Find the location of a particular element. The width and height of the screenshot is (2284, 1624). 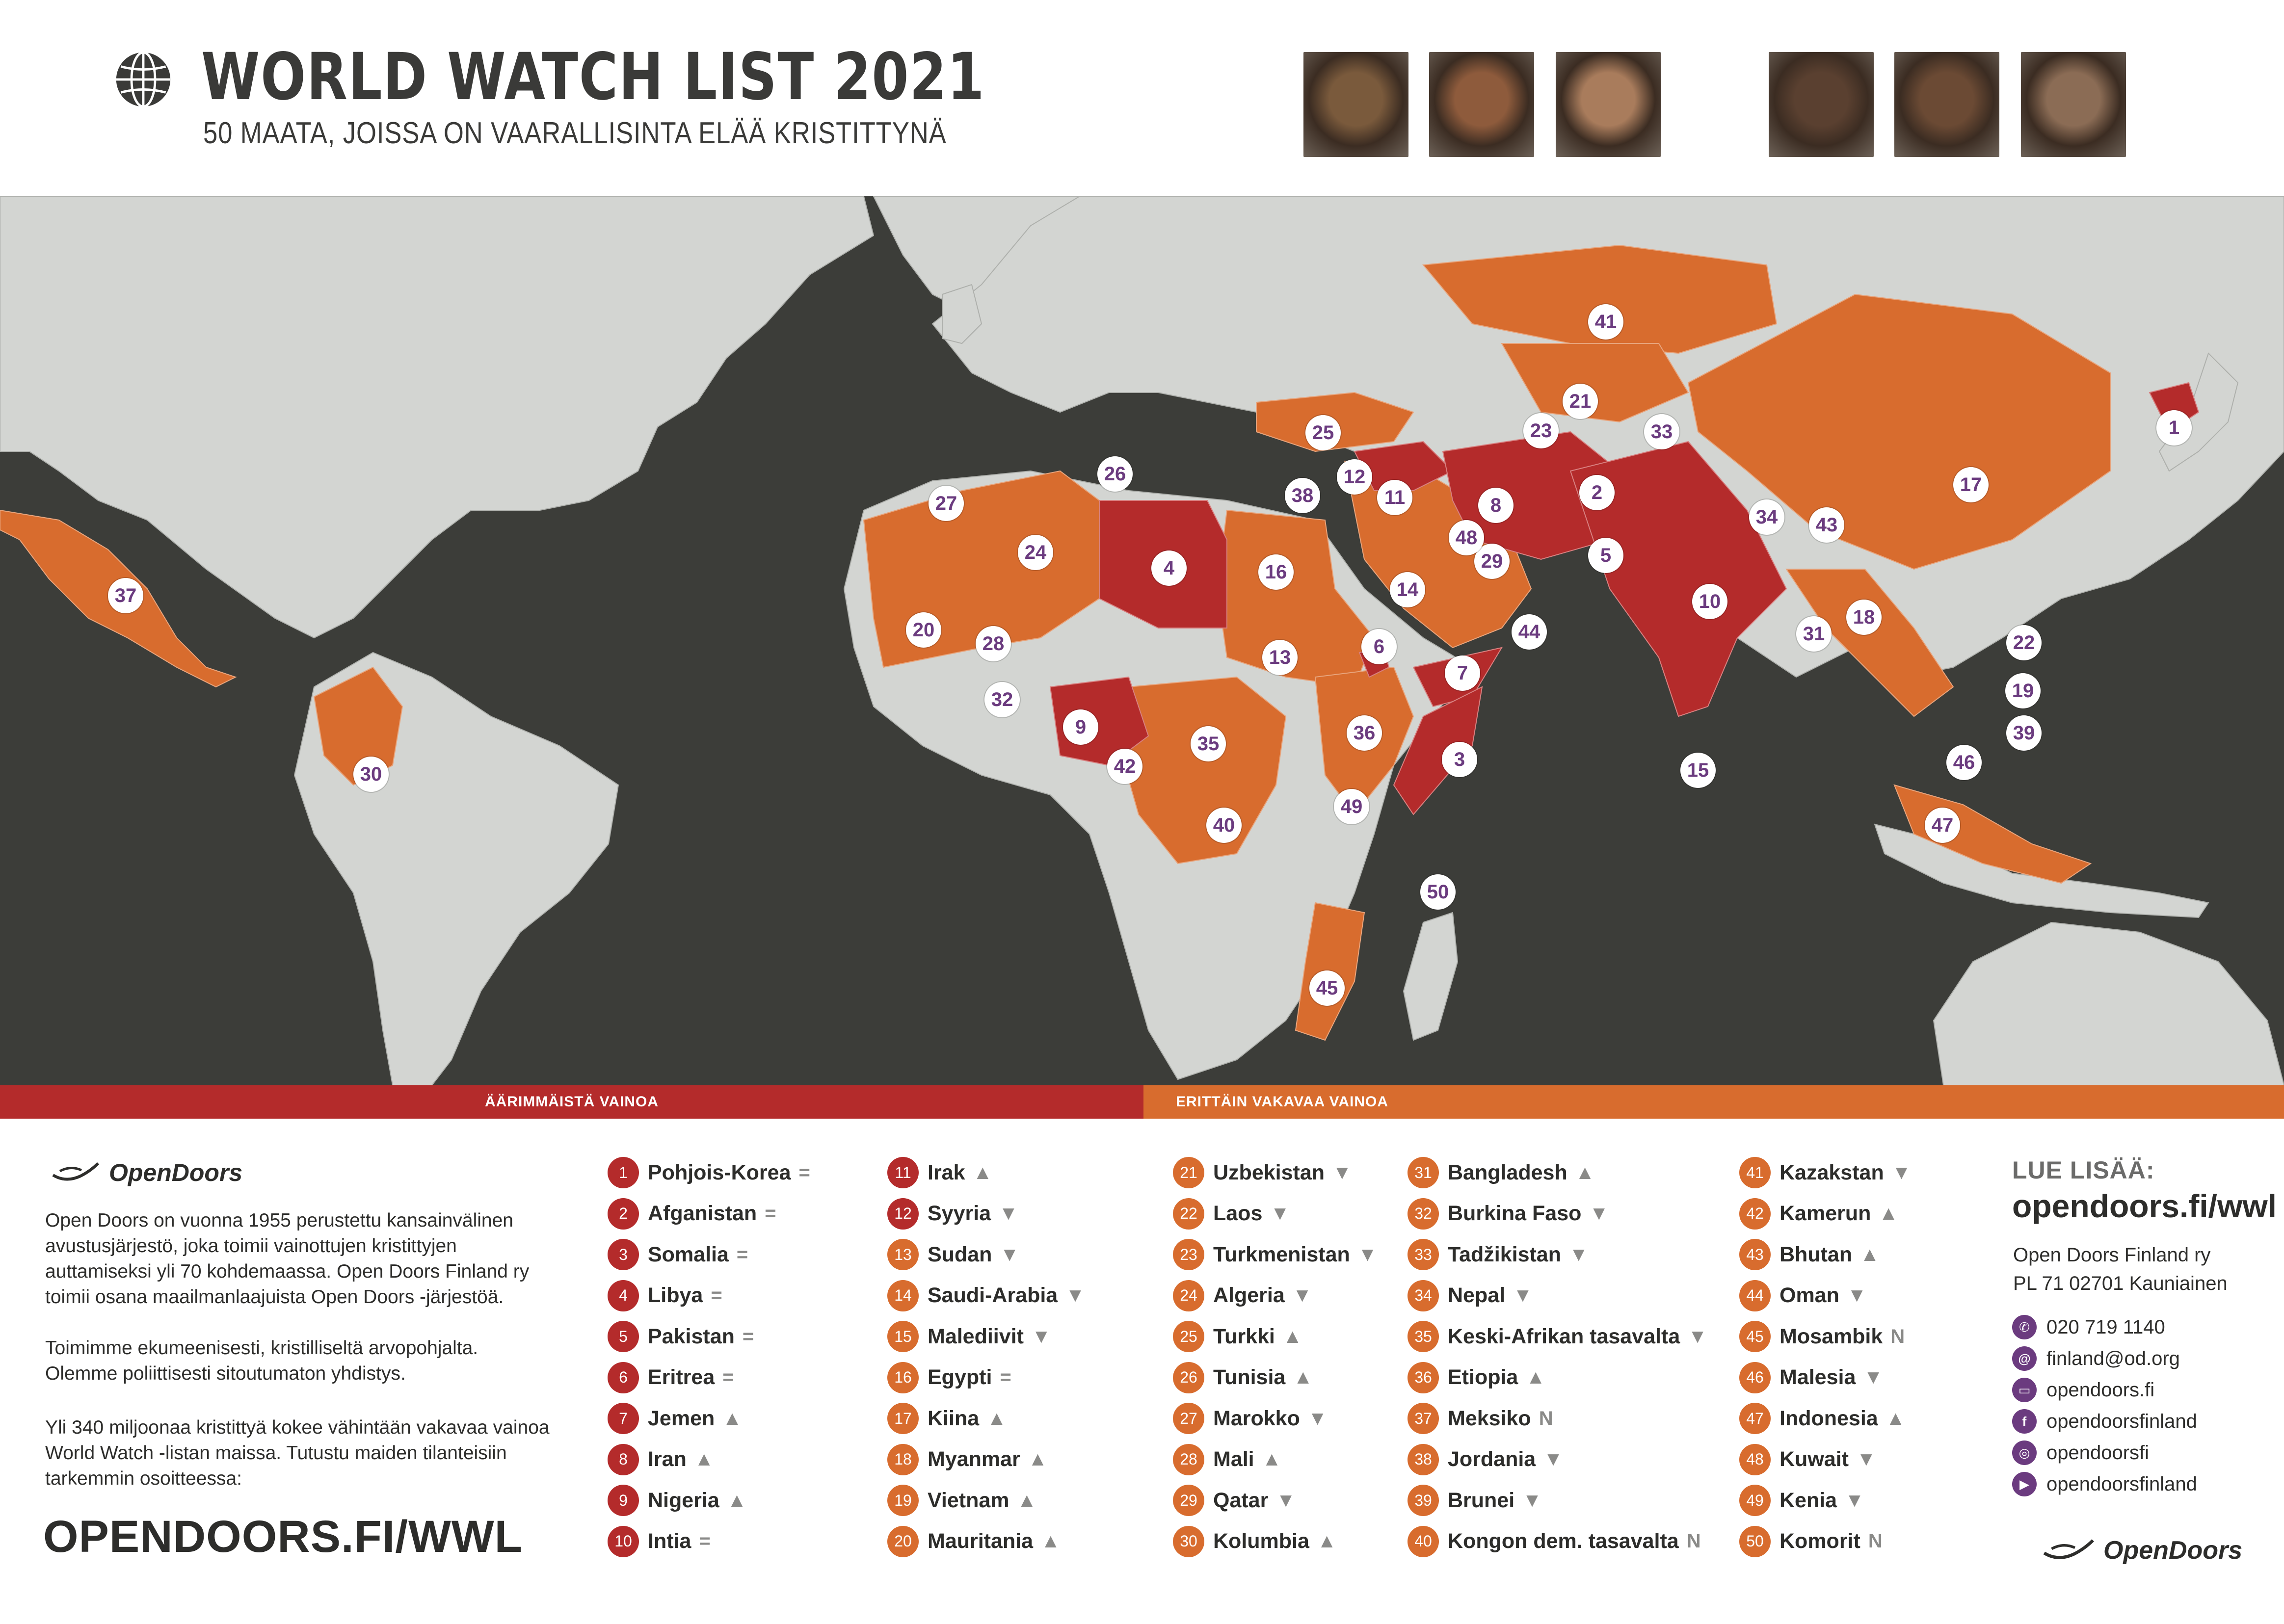

map-marker: 47 is located at coordinates (1943, 825).